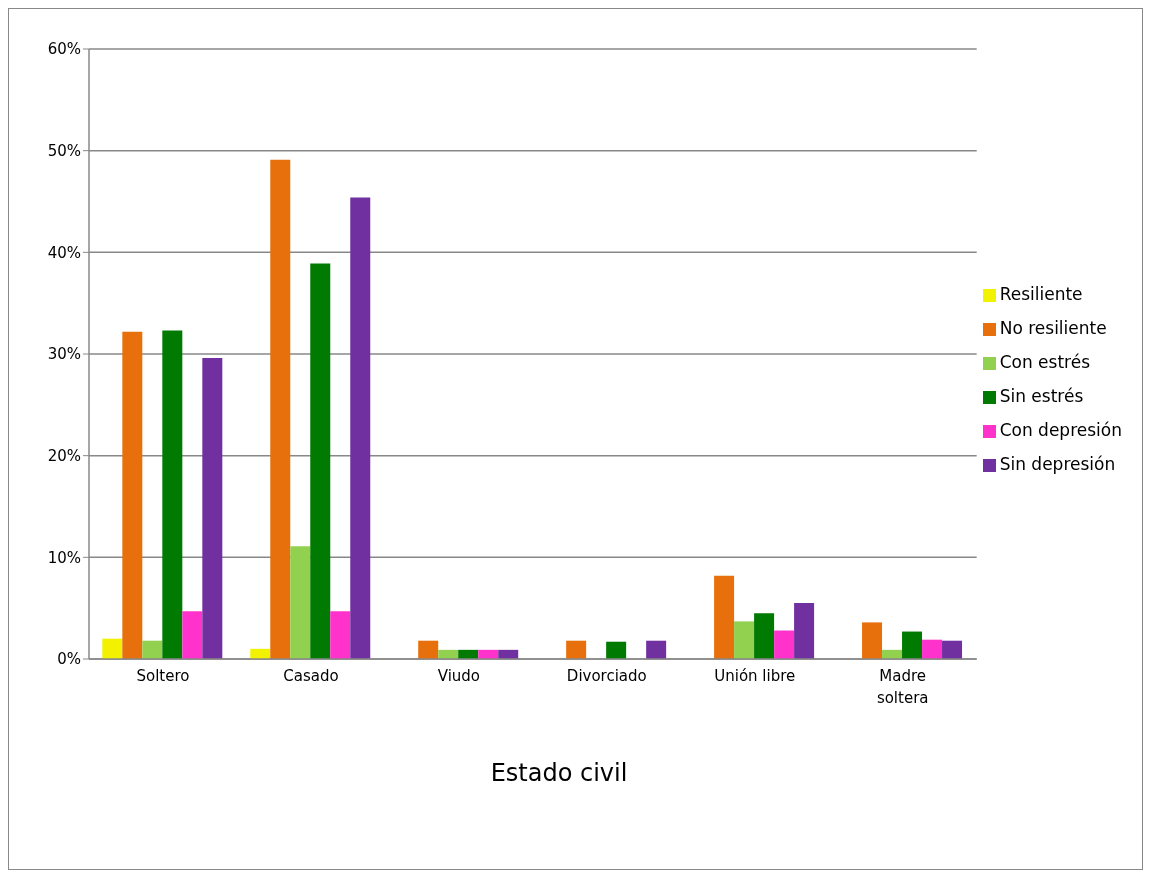  What do you see at coordinates (1057, 464) in the screenshot?
I see `legend-label: Sin depresión` at bounding box center [1057, 464].